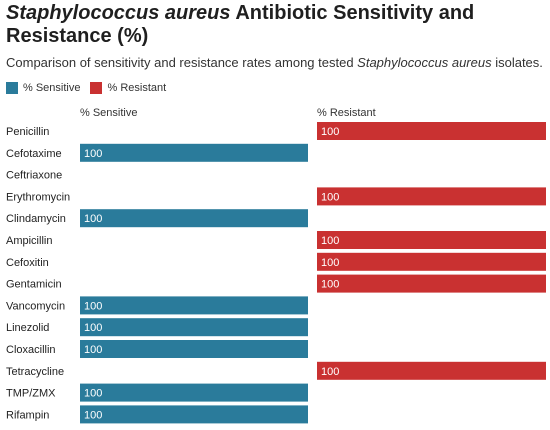 Image resolution: width=550 pixels, height=430 pixels. What do you see at coordinates (431, 240) in the screenshot?
I see `bar-resistant-ampicillin` at bounding box center [431, 240].